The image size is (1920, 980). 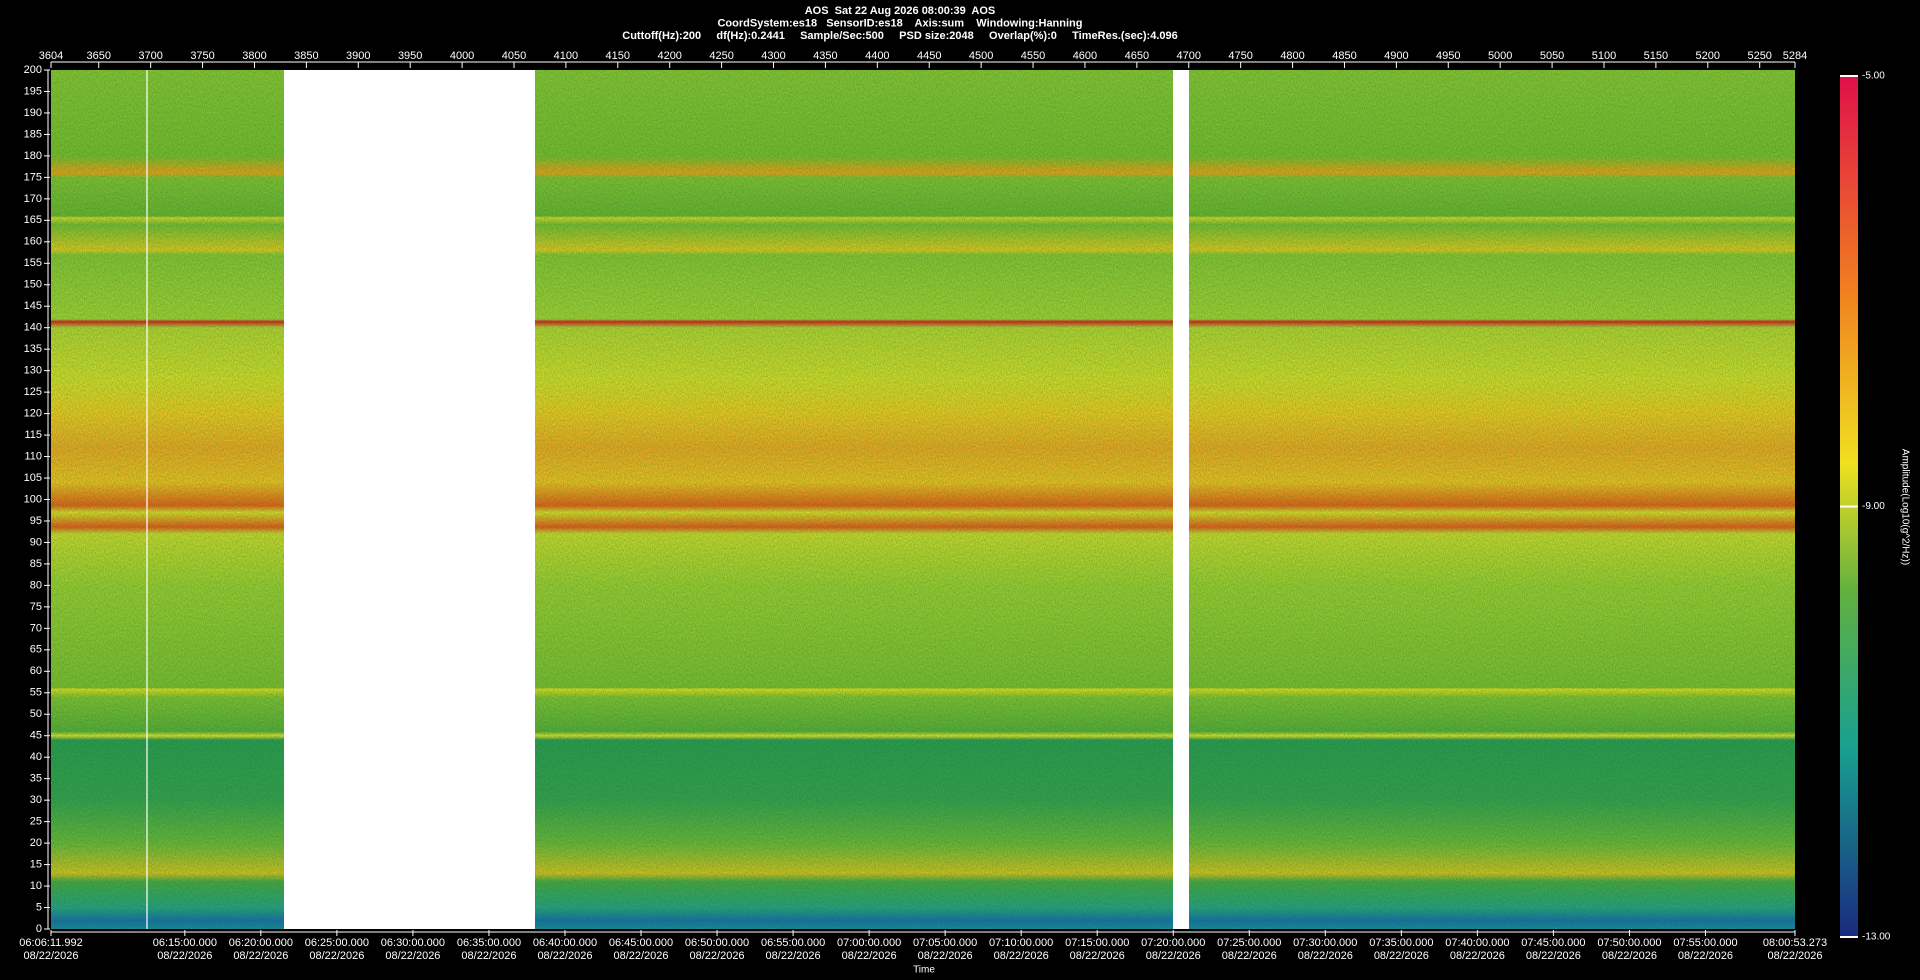 I want to click on x-tick-label: 3650, so click(x=99, y=56).